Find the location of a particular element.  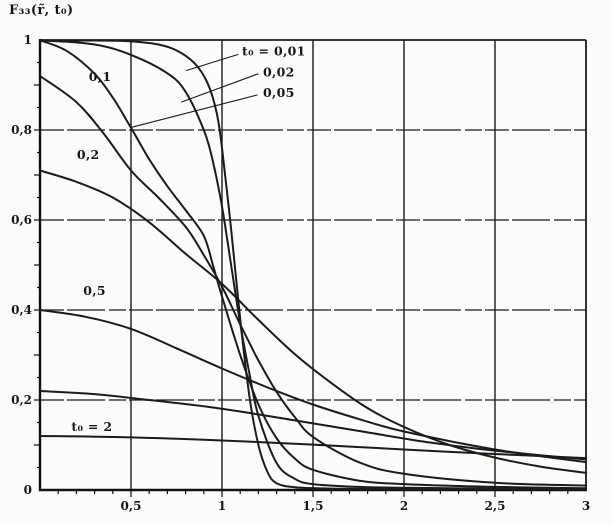

curve-label: t₀ = 2 is located at coordinates (91, 426).